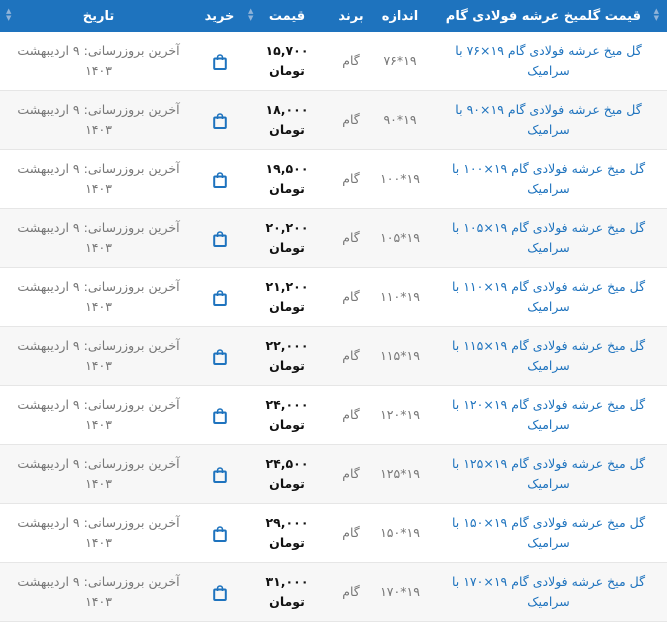 This screenshot has width=667, height=622. I want to click on column-header-brand: برند, so click(351, 16).